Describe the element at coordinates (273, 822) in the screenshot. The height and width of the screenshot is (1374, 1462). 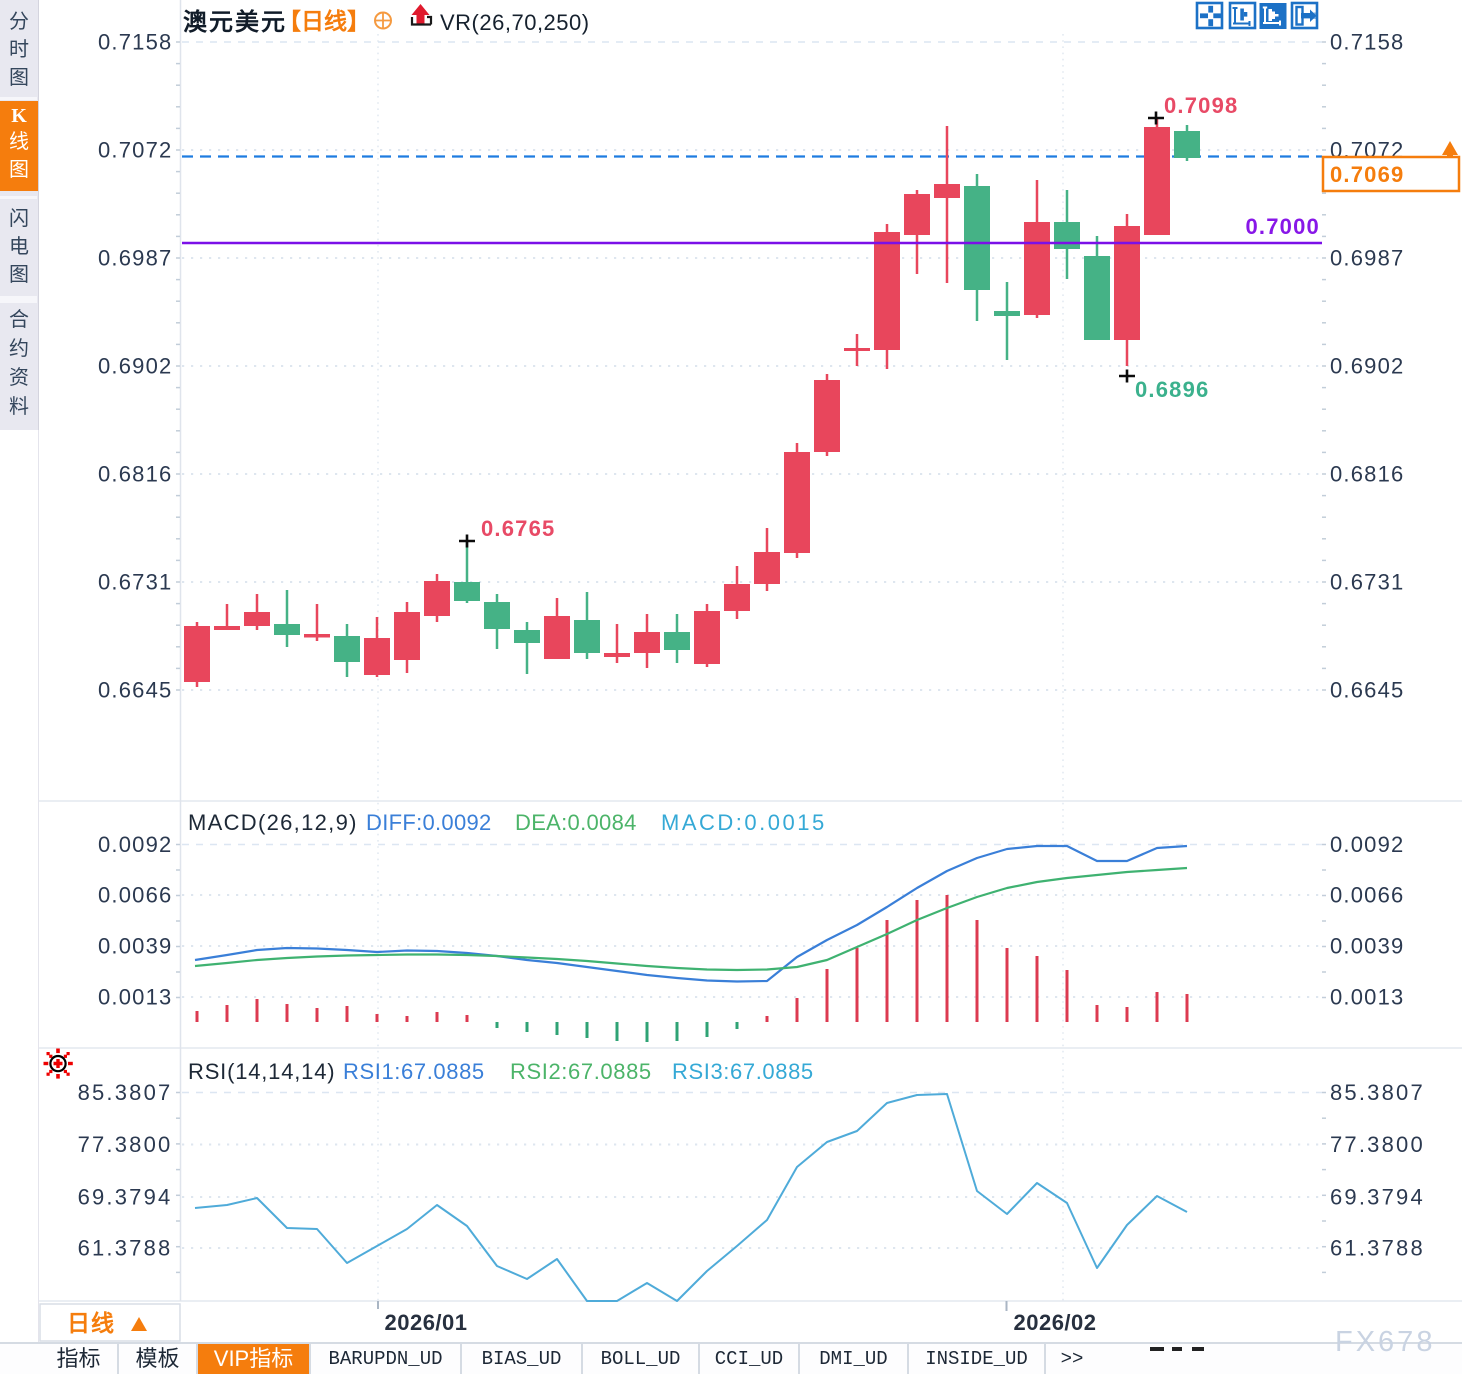
I see `svg-text: MACD(26,12,9)` at that location.